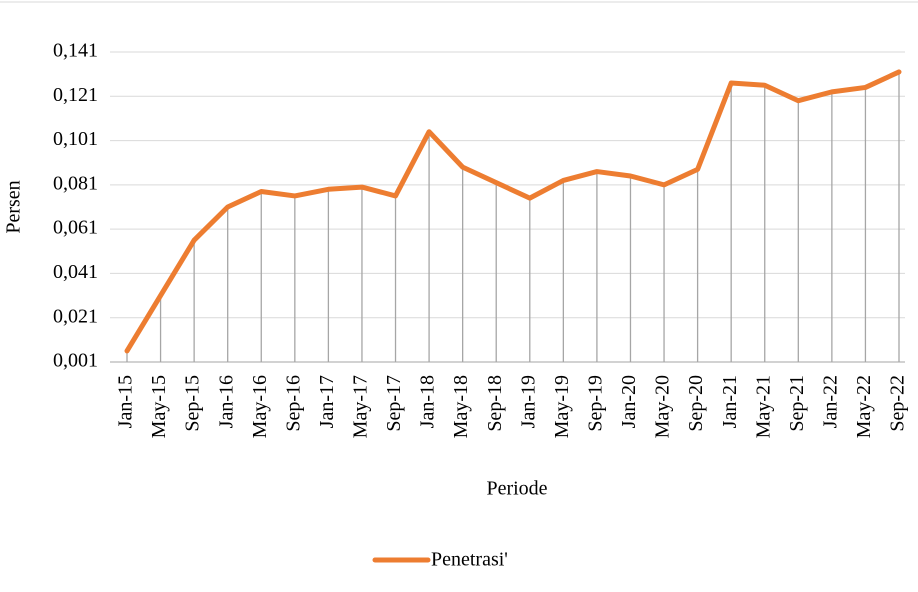  I want to click on x-tick-label: May-19, so click(562, 406).